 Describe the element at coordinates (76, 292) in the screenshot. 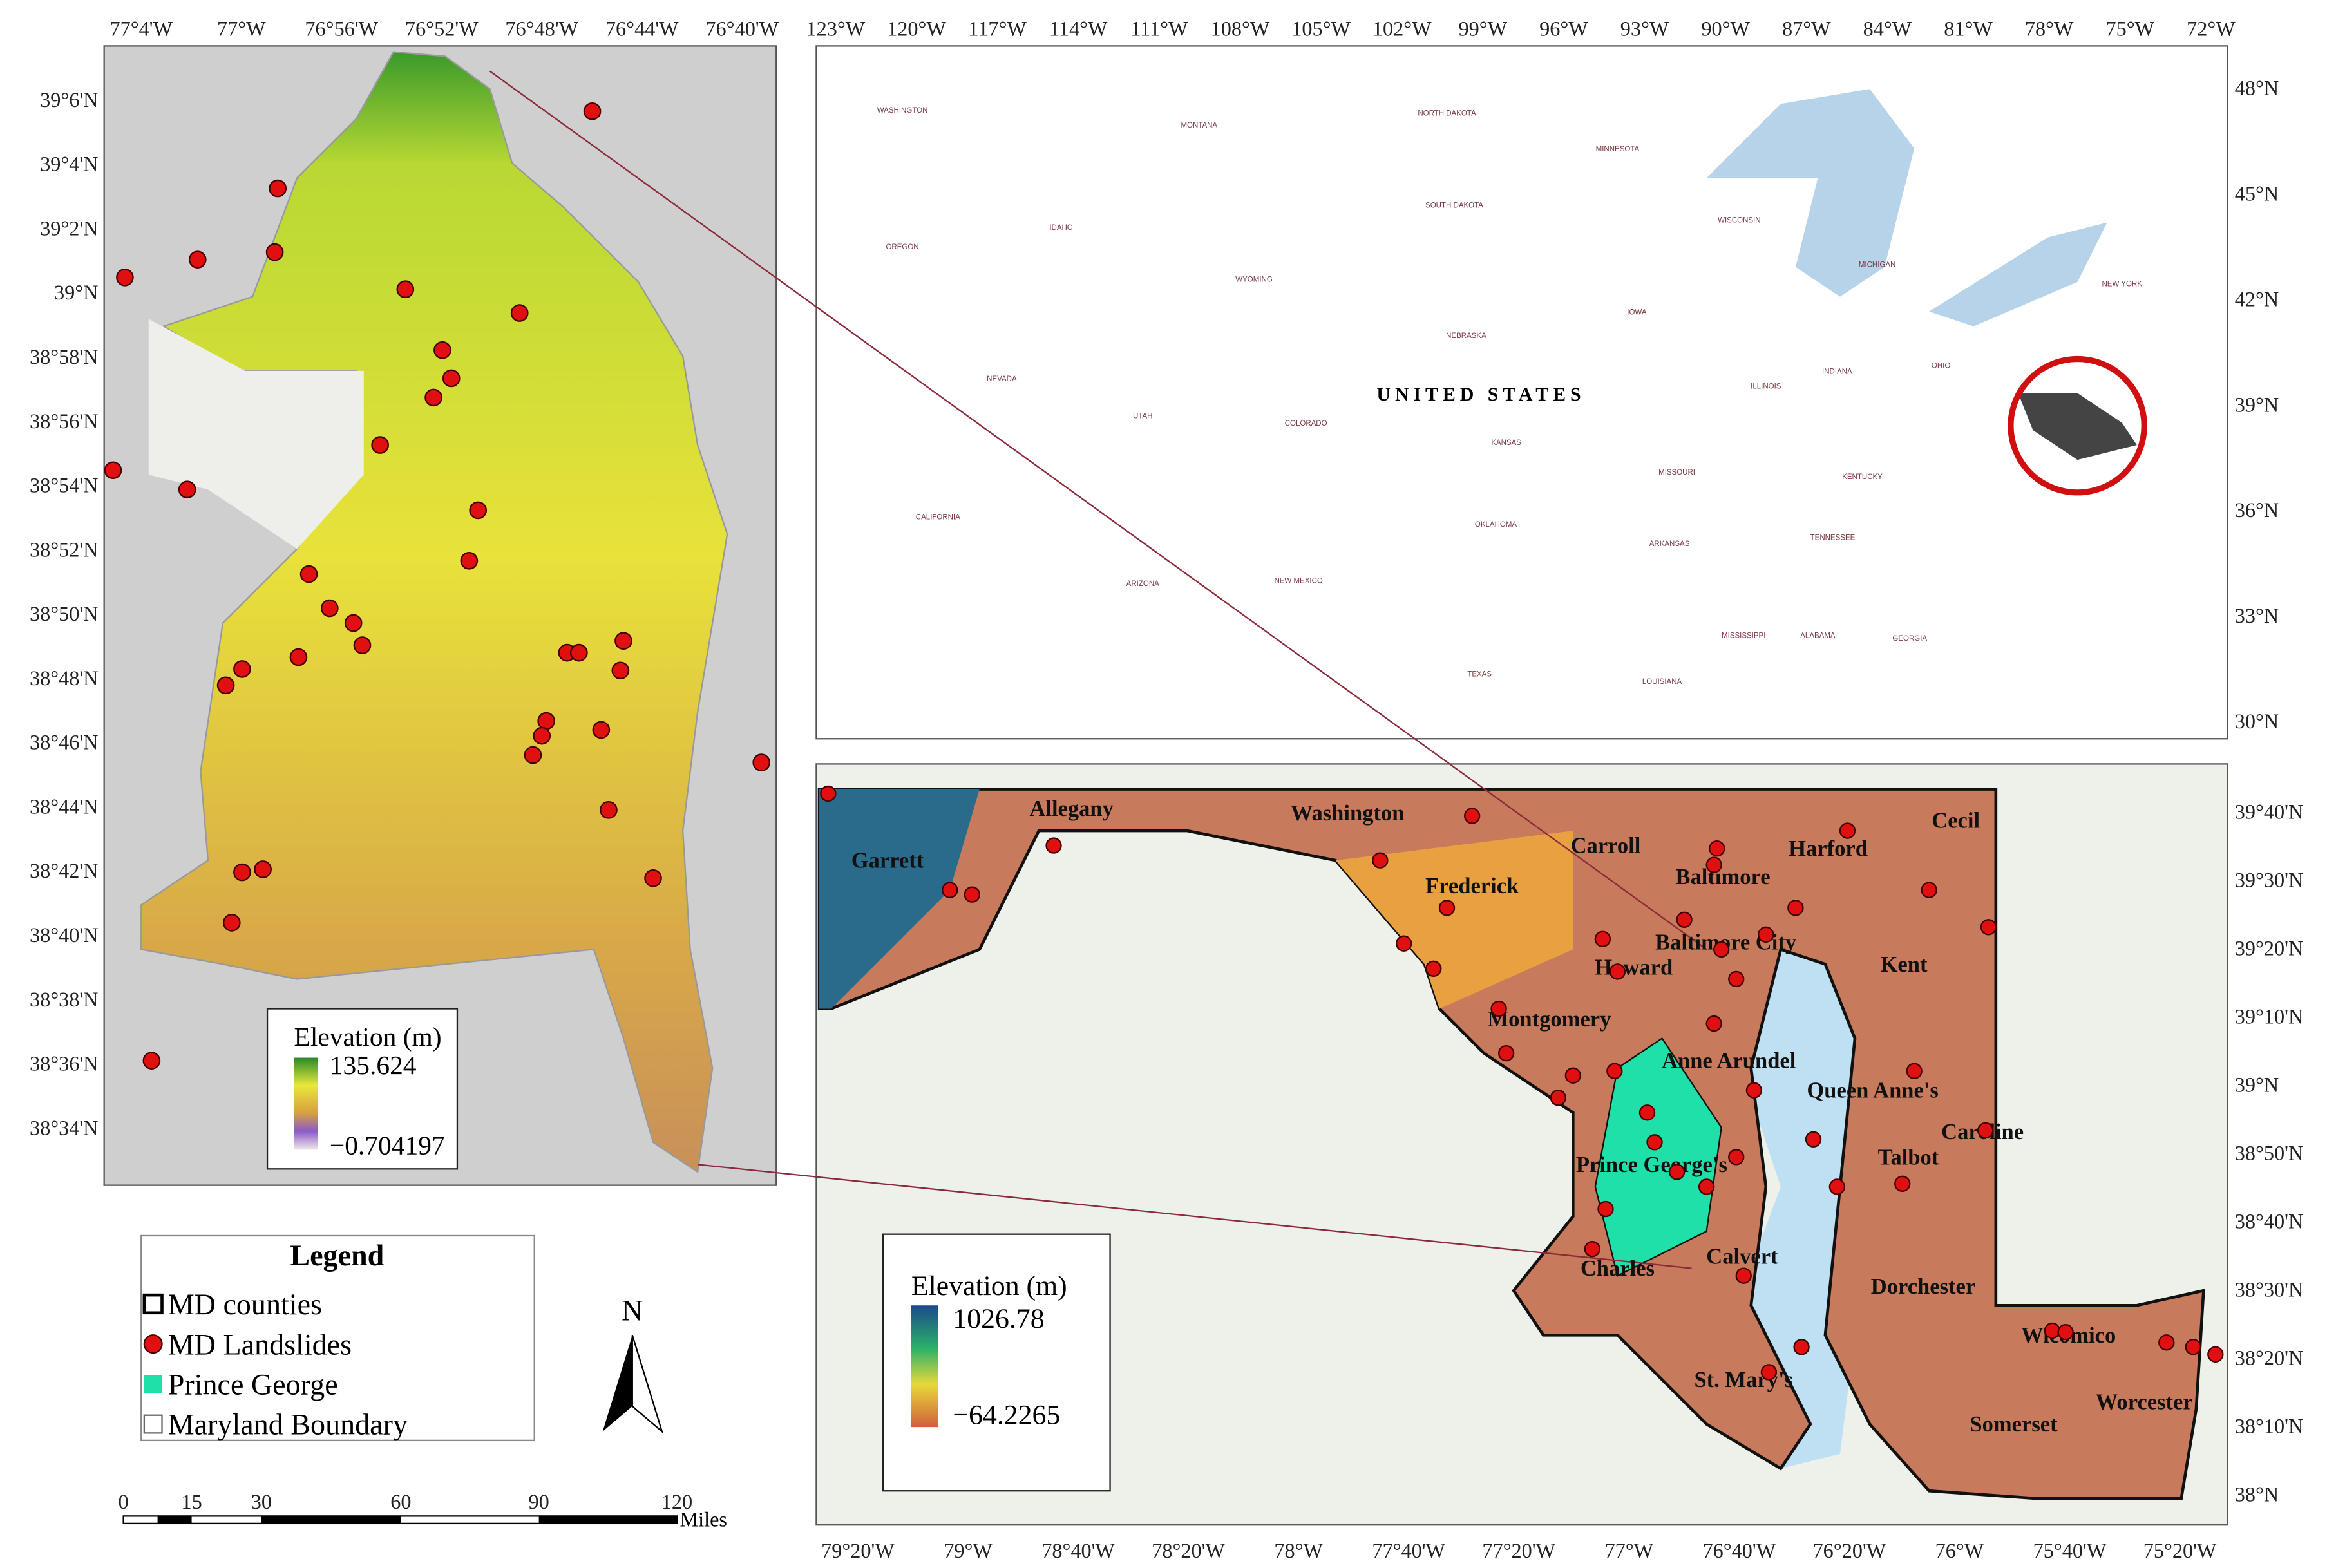

I see `lat-tick-label: 39°N` at that location.